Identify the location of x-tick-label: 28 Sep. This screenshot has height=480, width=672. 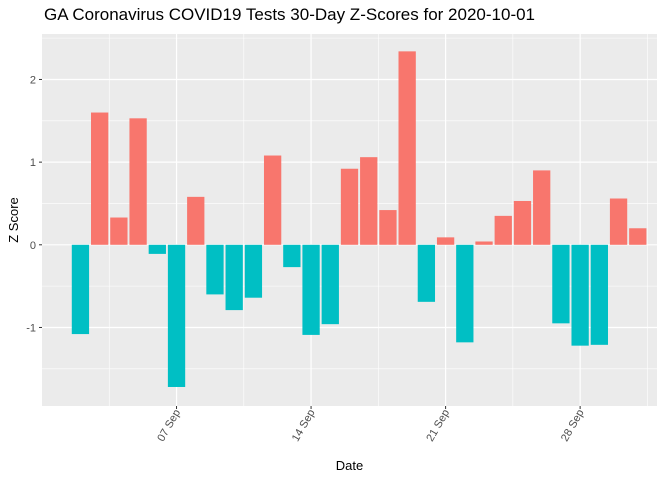
(573, 426).